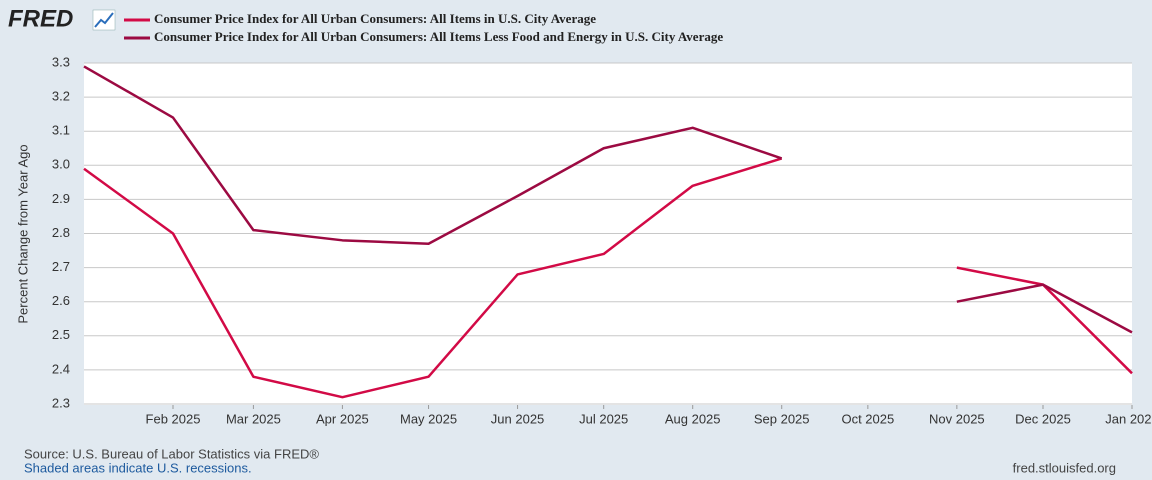  Describe the element at coordinates (61, 300) in the screenshot. I see `y-tick-label: 2.6` at that location.